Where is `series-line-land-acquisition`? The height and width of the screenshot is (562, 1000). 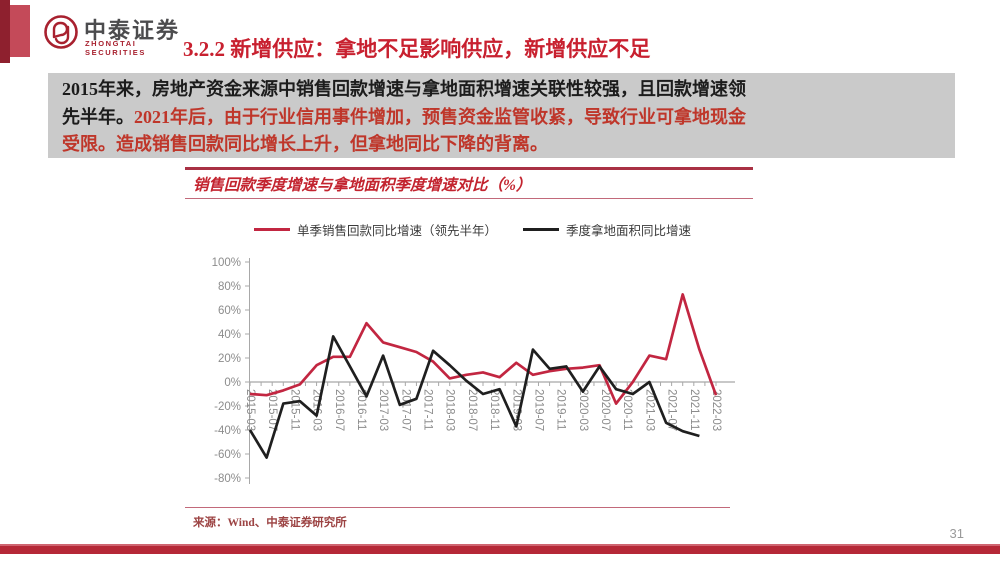
series-line-land-acquisition is located at coordinates (474, 397).